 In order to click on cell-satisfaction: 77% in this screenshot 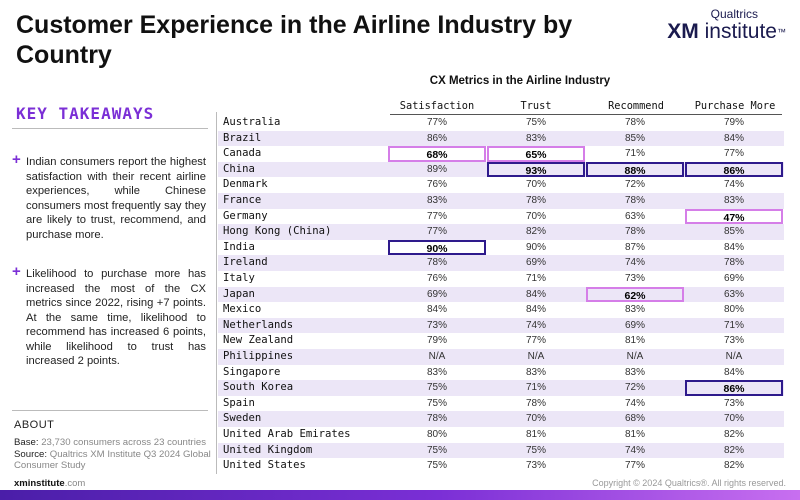, I will do `click(436, 232)`.